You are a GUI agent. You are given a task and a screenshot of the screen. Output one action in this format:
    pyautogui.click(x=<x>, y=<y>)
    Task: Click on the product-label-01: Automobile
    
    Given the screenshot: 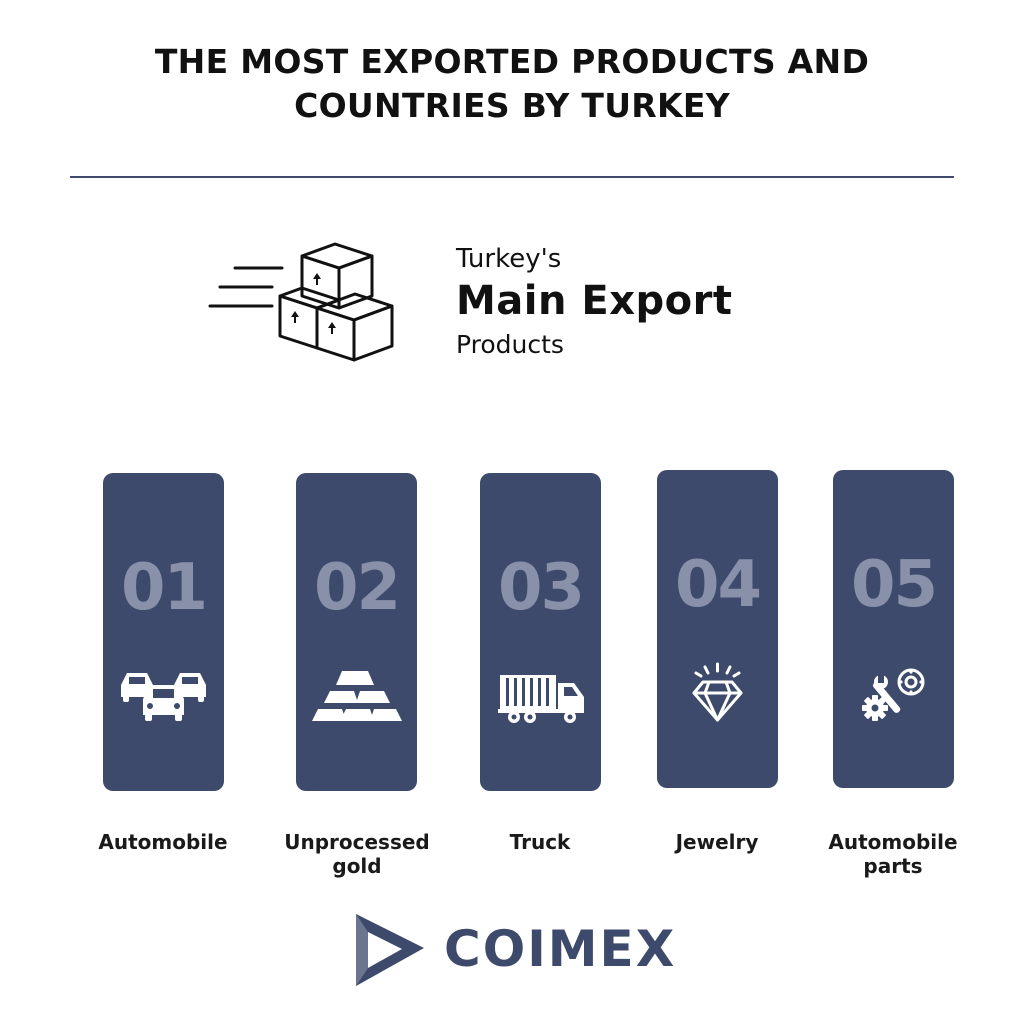 What is the action you would take?
    pyautogui.click(x=163, y=842)
    